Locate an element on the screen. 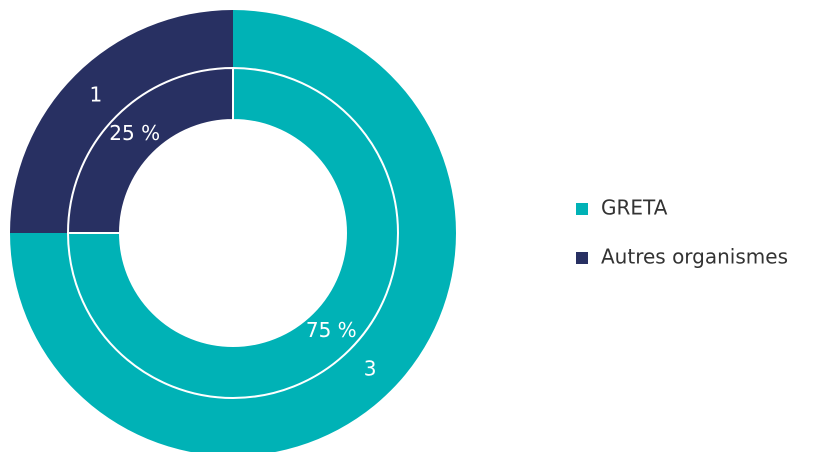 The image size is (836, 452). value-label: 3 is located at coordinates (370, 369).